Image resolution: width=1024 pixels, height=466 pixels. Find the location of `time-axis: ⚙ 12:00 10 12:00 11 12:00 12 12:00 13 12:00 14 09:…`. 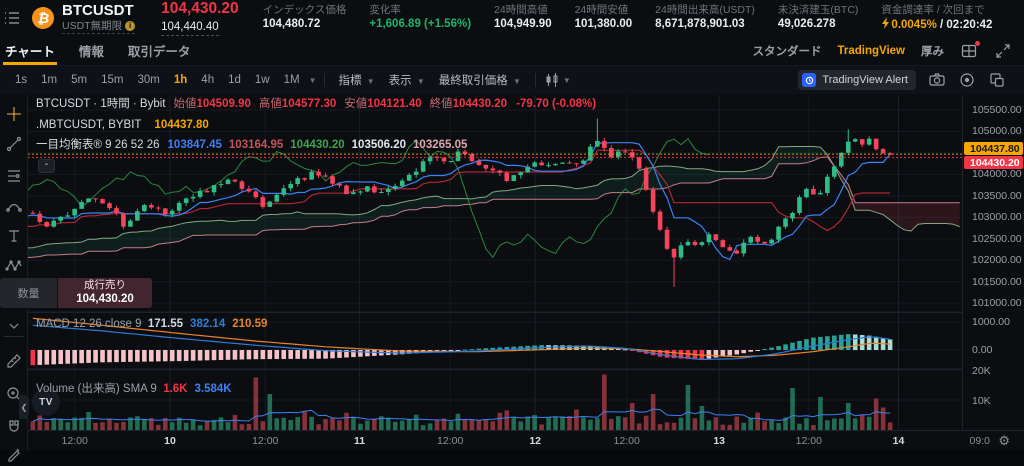

time-axis: ⚙ 12:00 10 12:00 11 12:00 12 12:00 13 12:00 14 09:… is located at coordinates (526, 440).